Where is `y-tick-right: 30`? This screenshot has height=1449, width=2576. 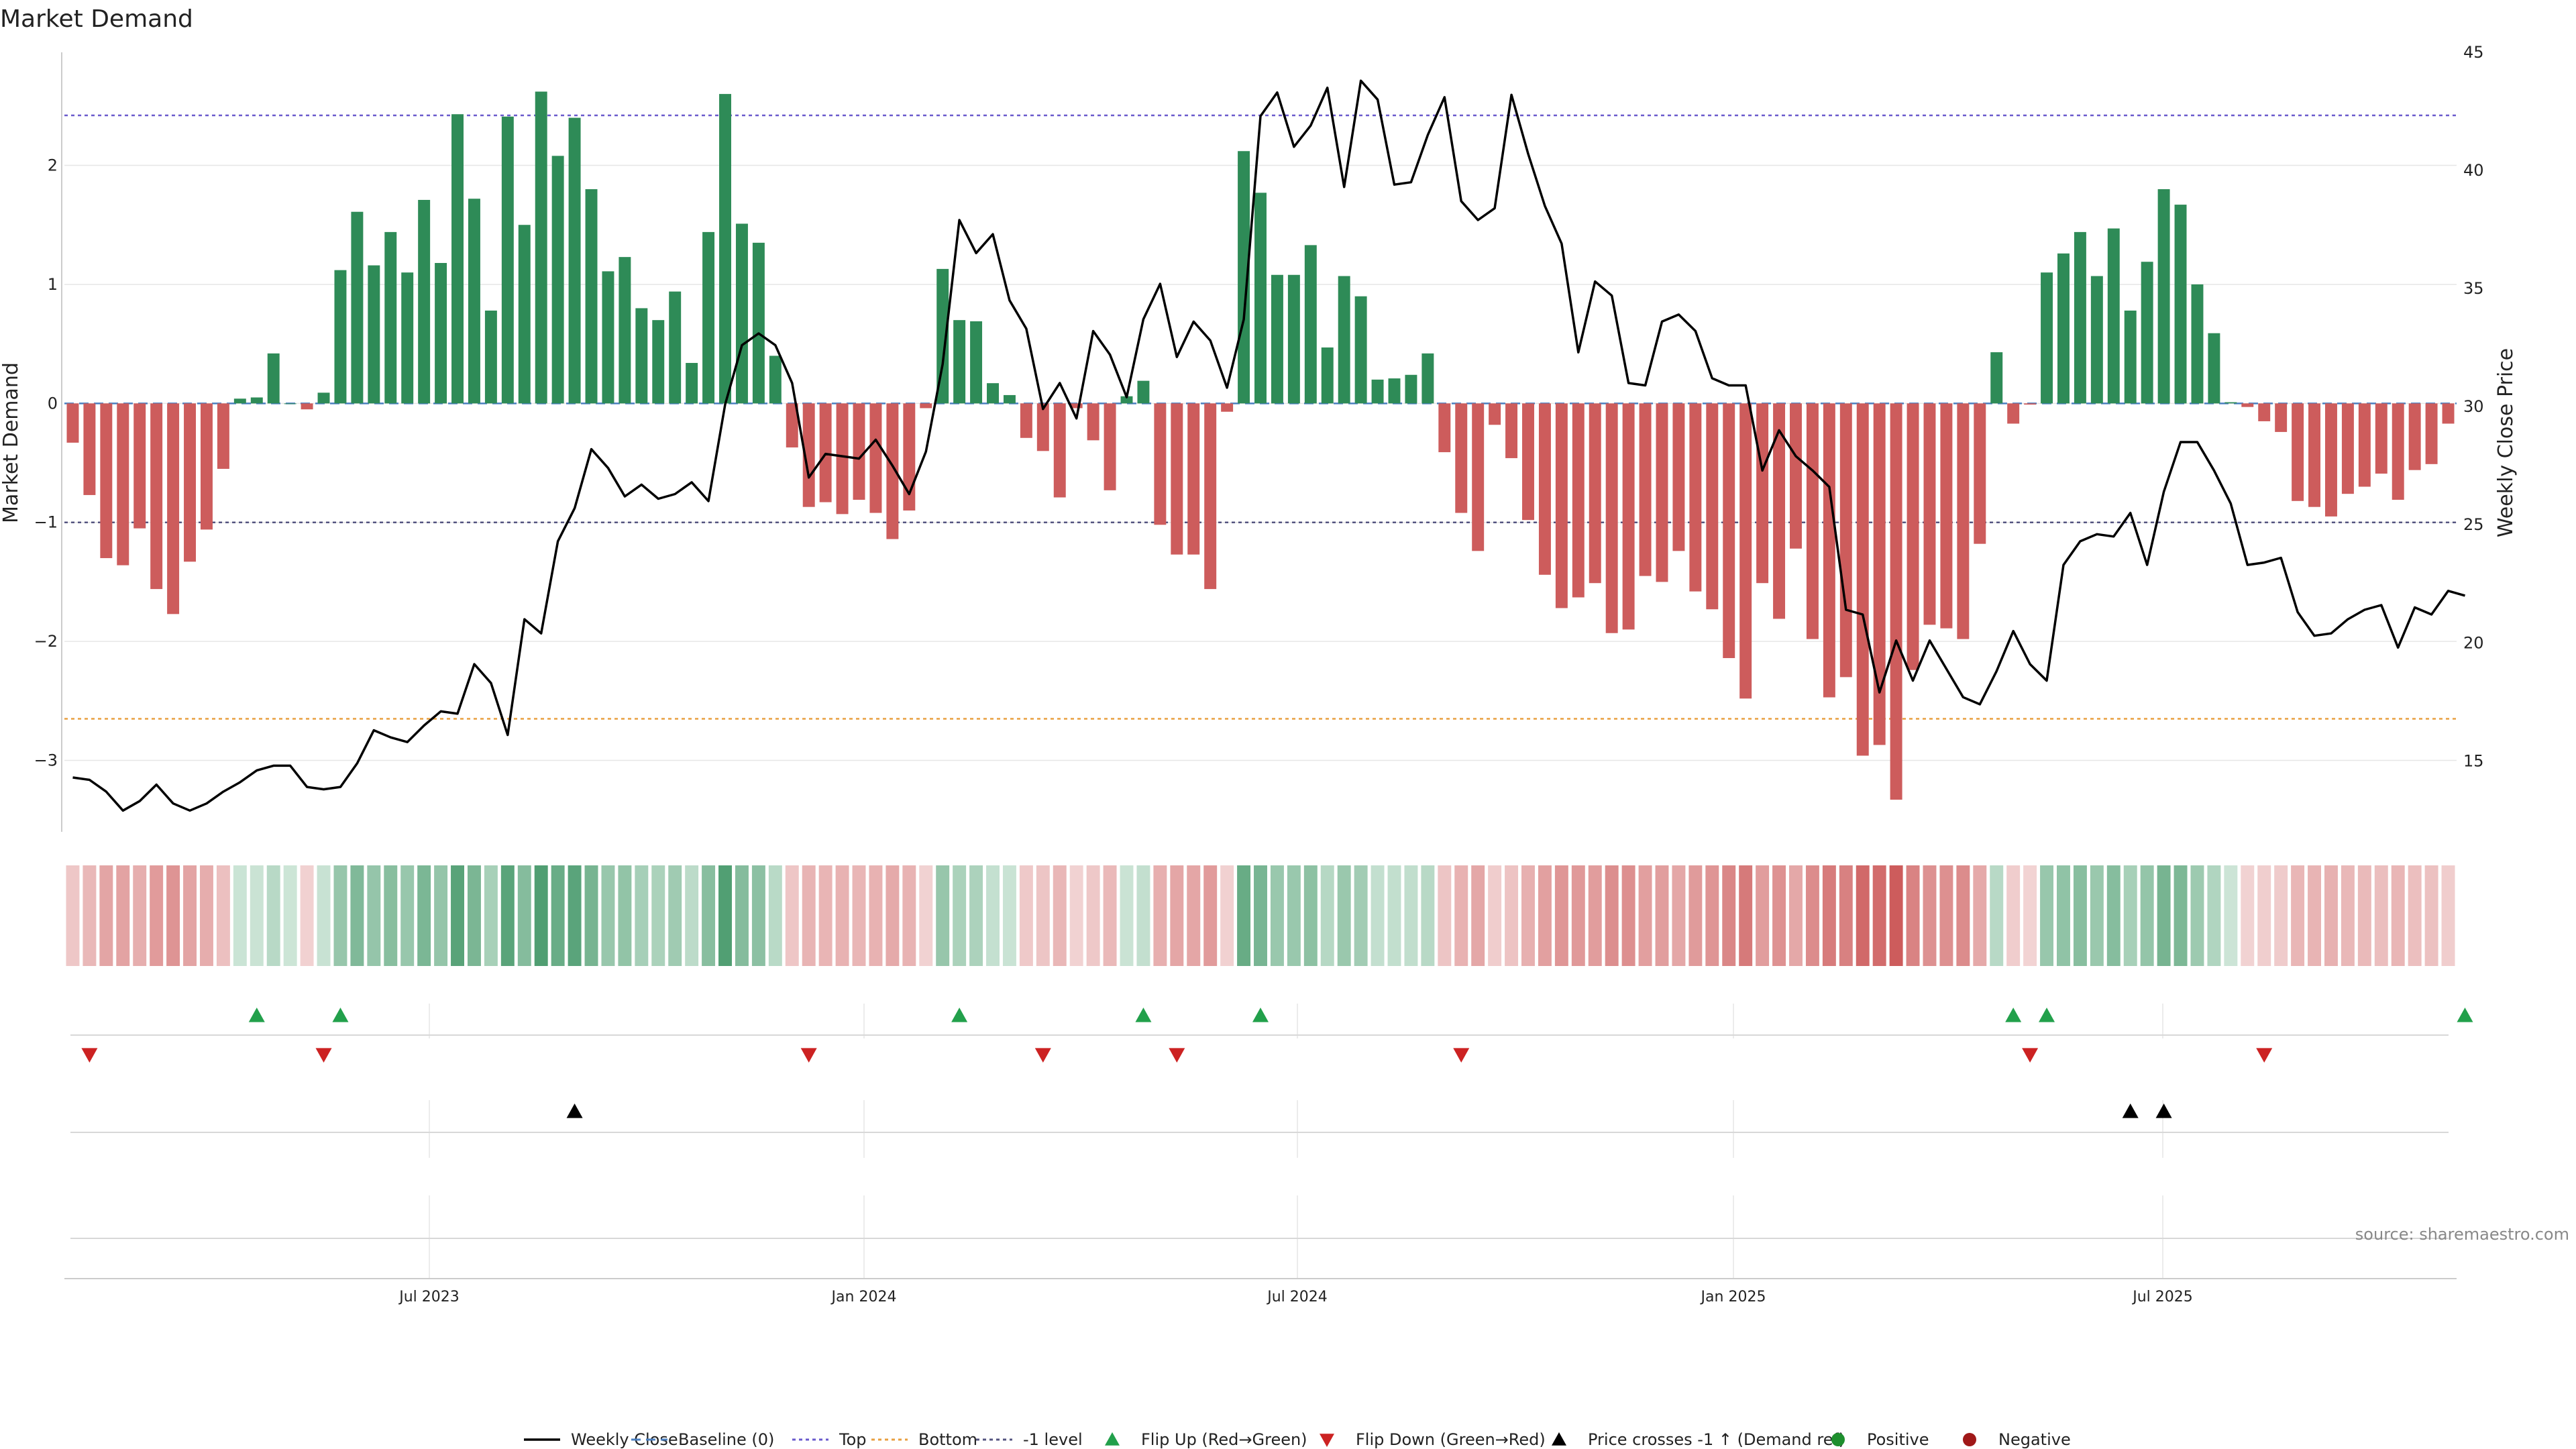 y-tick-right: 30 is located at coordinates (2473, 406).